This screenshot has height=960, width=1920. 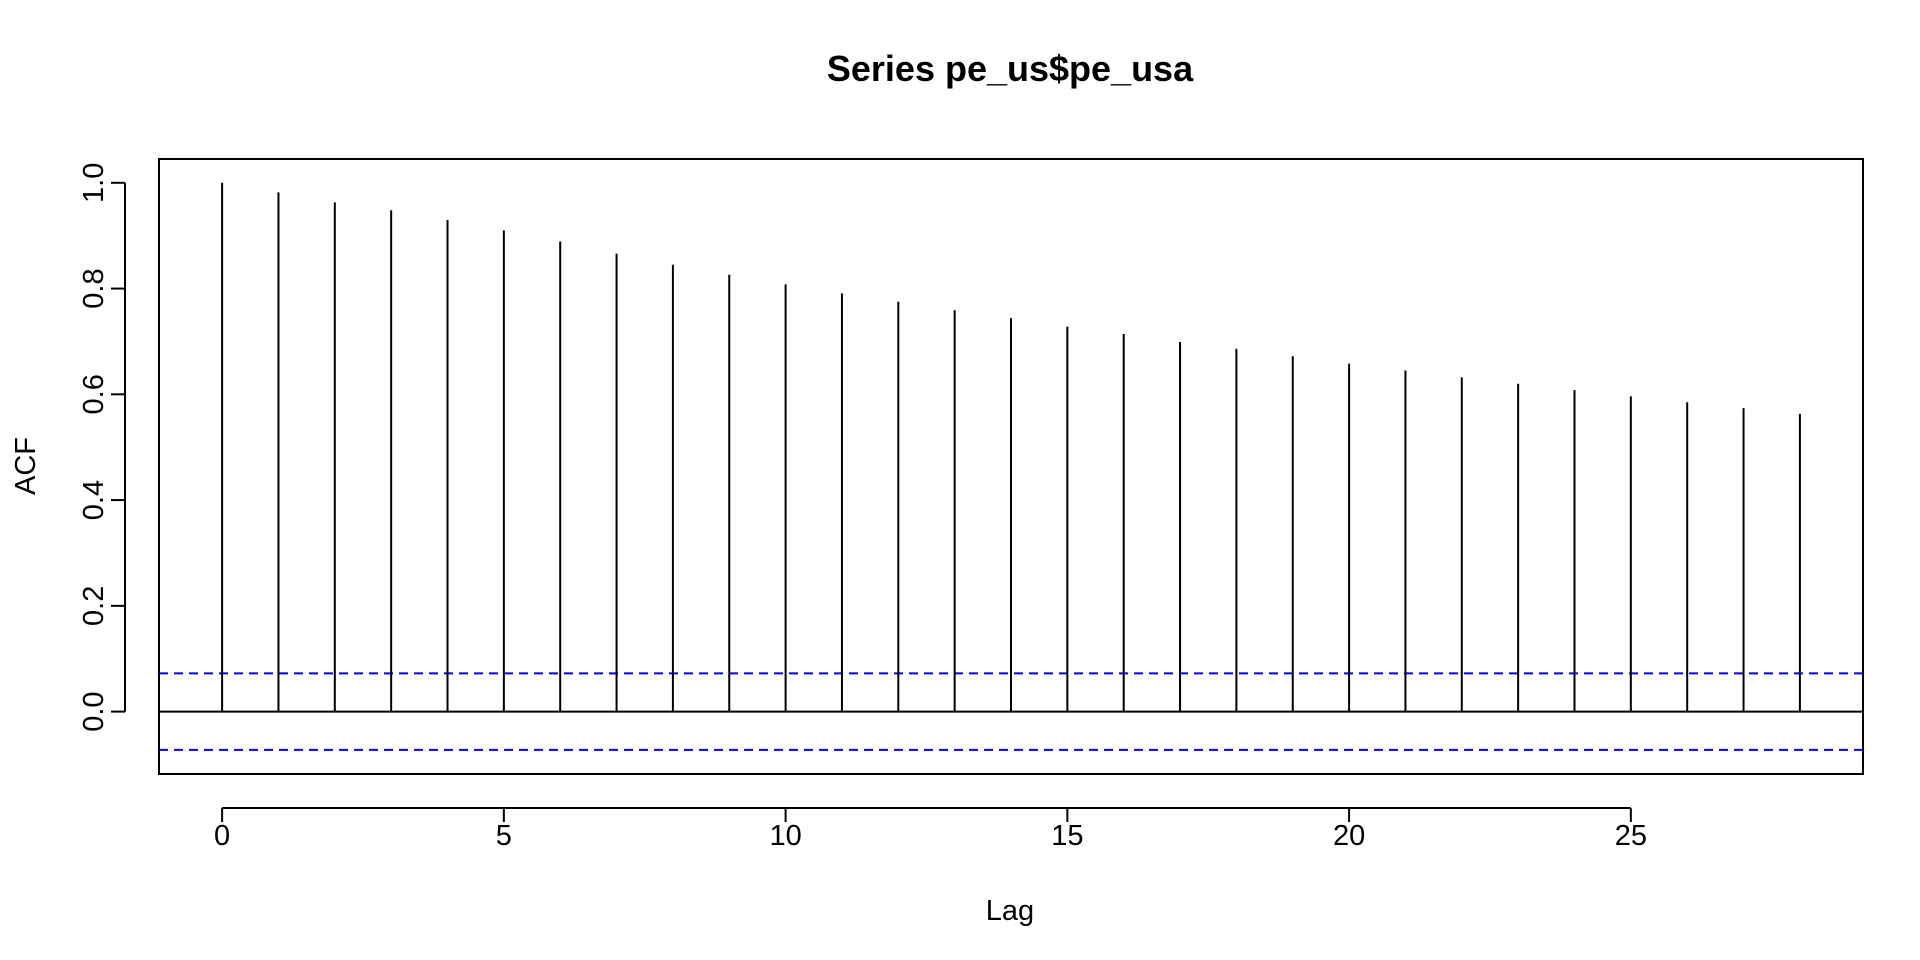 I want to click on y-tick-label-0-8: 0.8, so click(x=94, y=288).